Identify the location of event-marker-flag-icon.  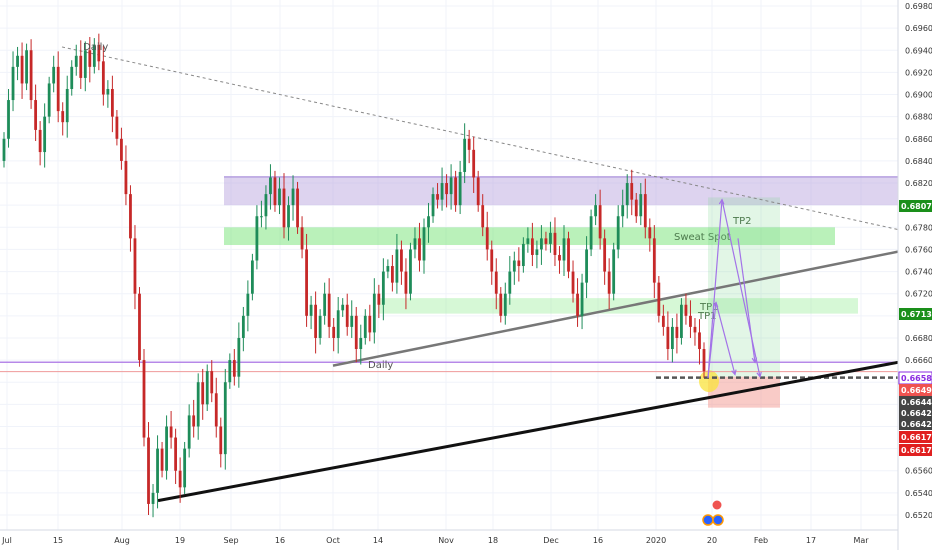
(718, 520).